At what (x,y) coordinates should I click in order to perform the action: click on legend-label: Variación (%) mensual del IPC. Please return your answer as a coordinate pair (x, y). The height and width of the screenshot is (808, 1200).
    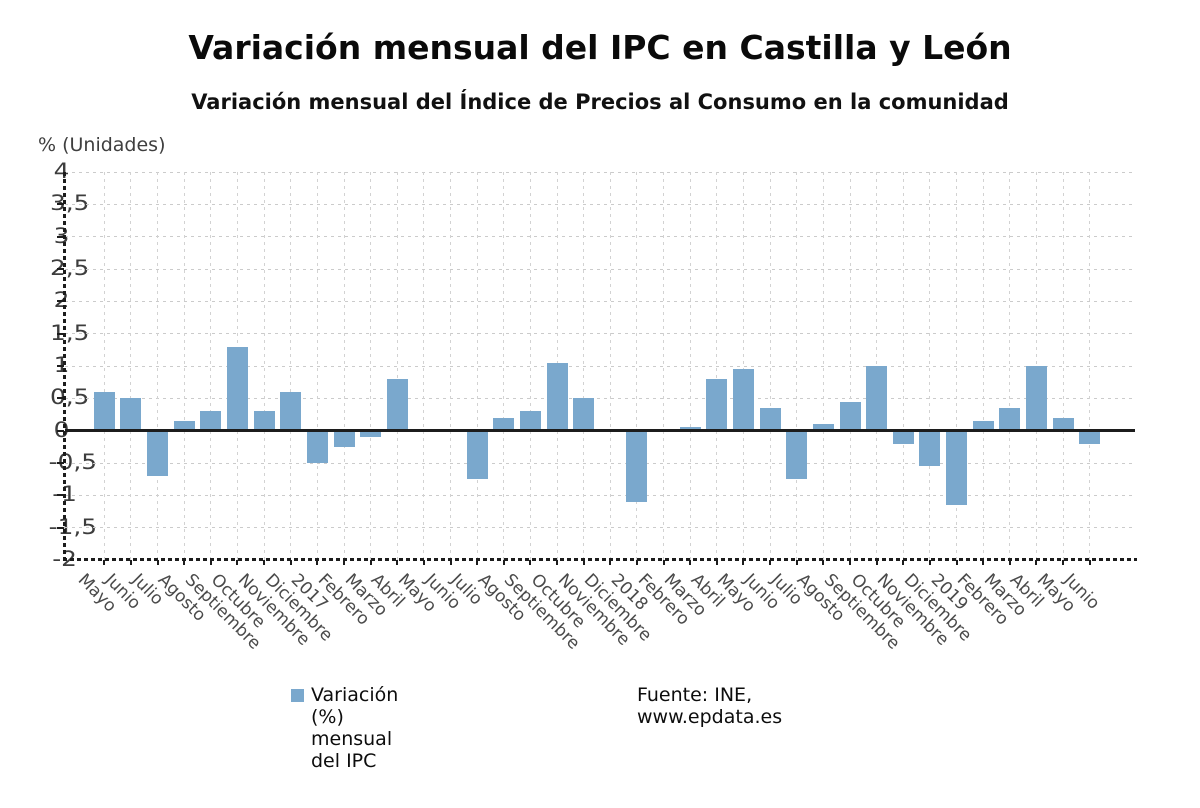
    Looking at the image, I should click on (355, 728).